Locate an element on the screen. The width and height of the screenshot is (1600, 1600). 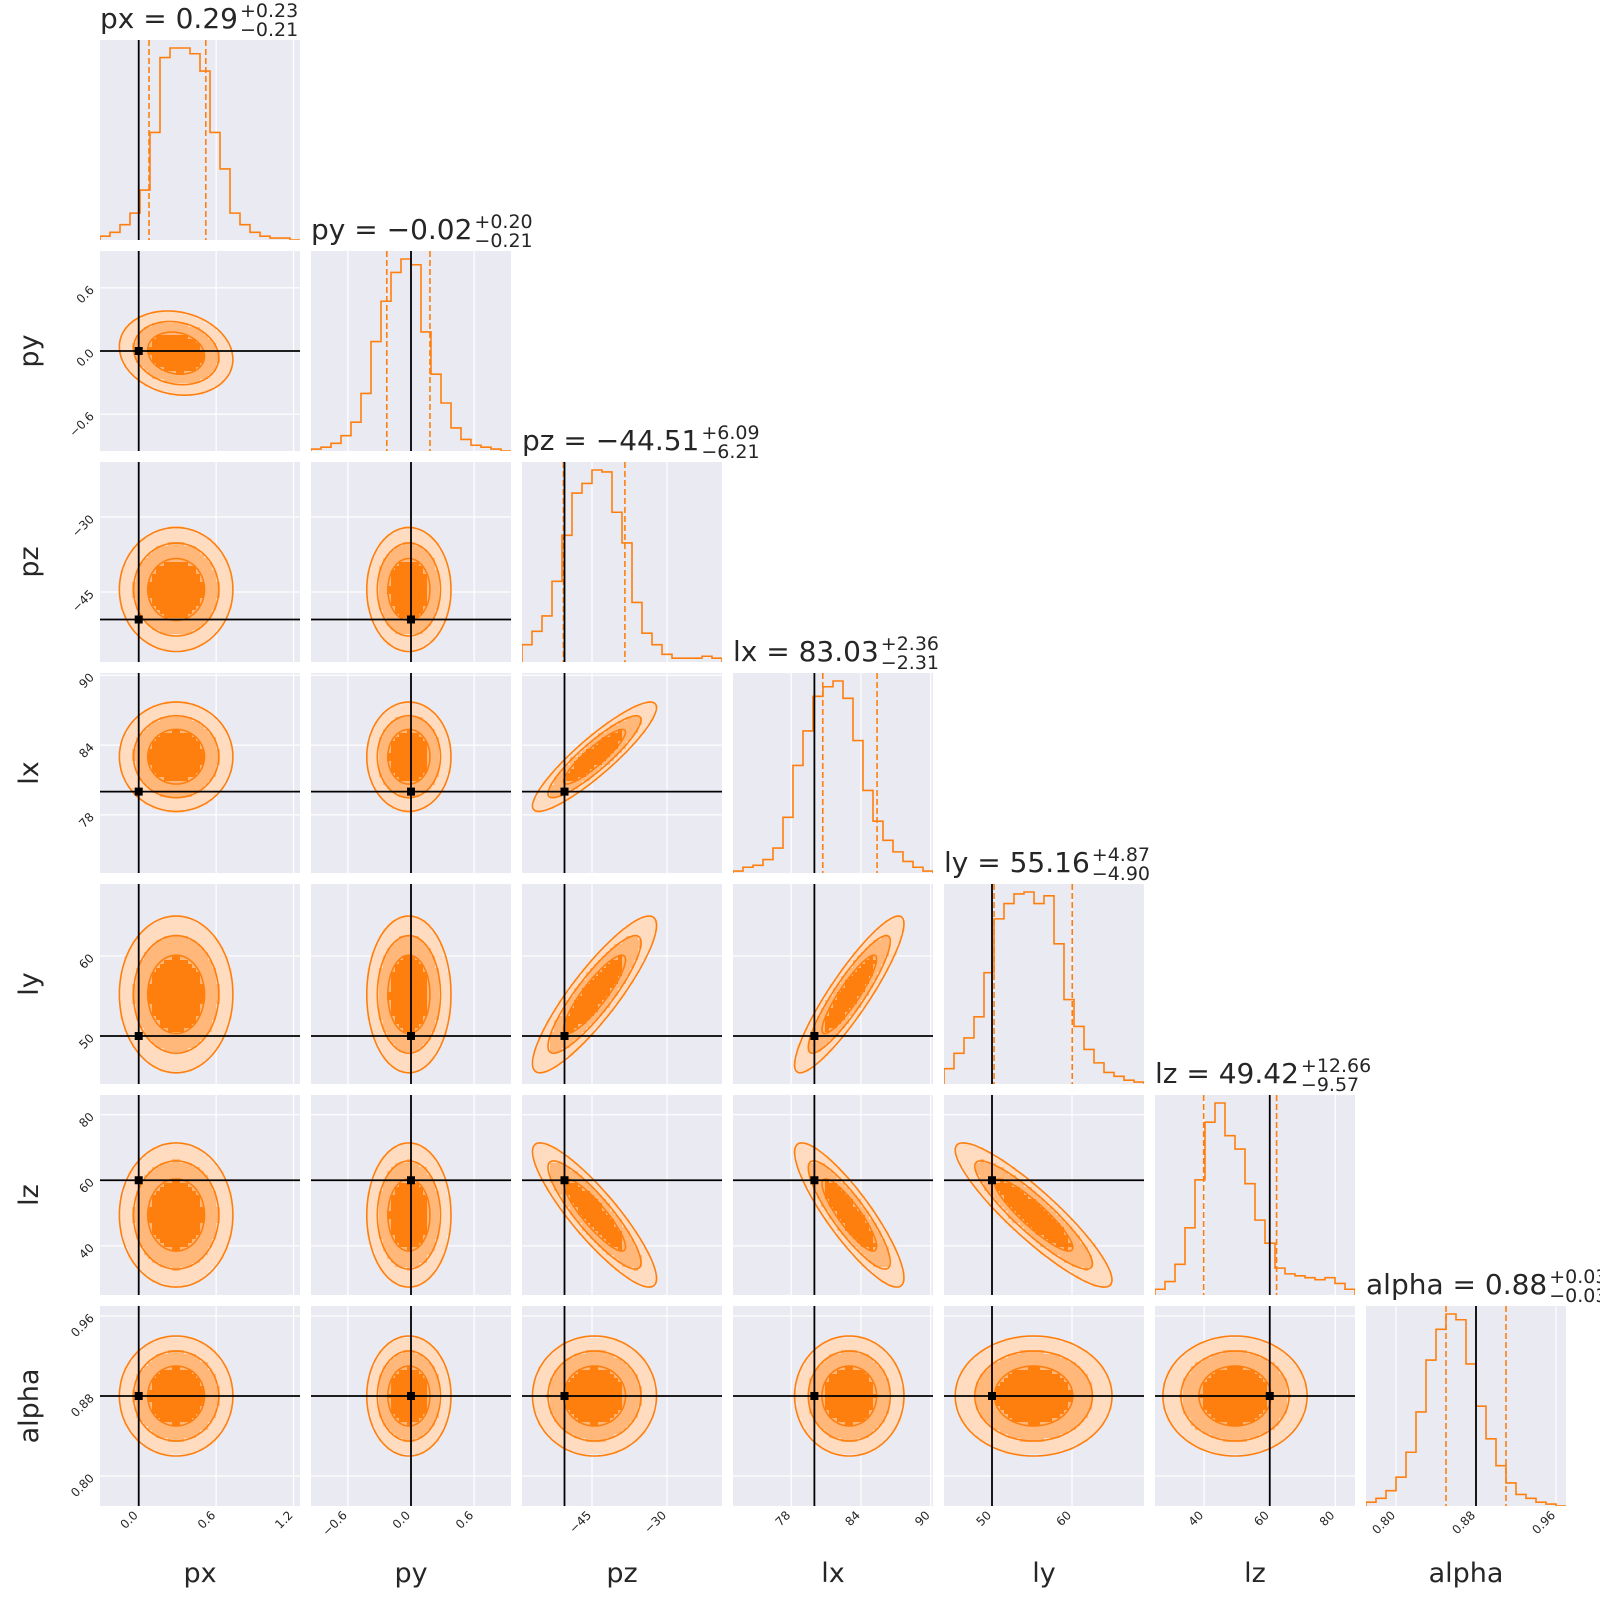
y-tick-label: 78 is located at coordinates (86, 820).